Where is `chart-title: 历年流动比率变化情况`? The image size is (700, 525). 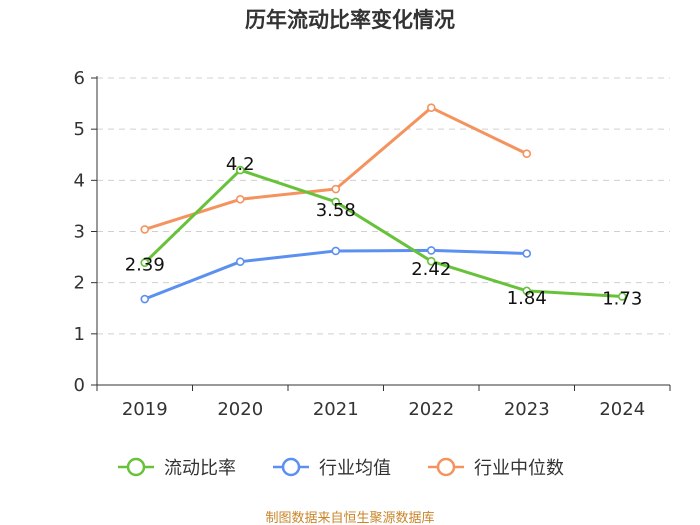
chart-title: 历年流动比率变化情况 is located at coordinates (350, 20).